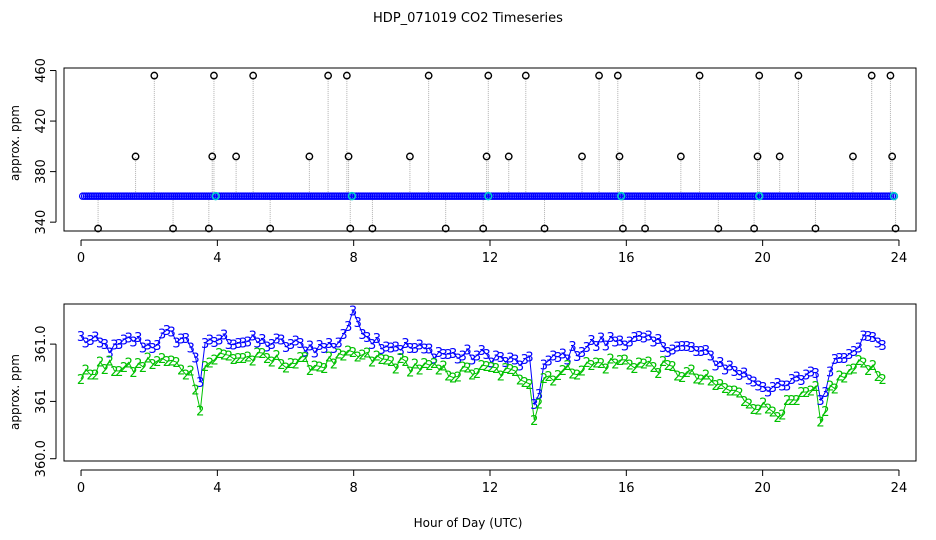 This screenshot has width=936, height=540. I want to click on bottom-y-tick-label-1: 361, so click(41, 401).